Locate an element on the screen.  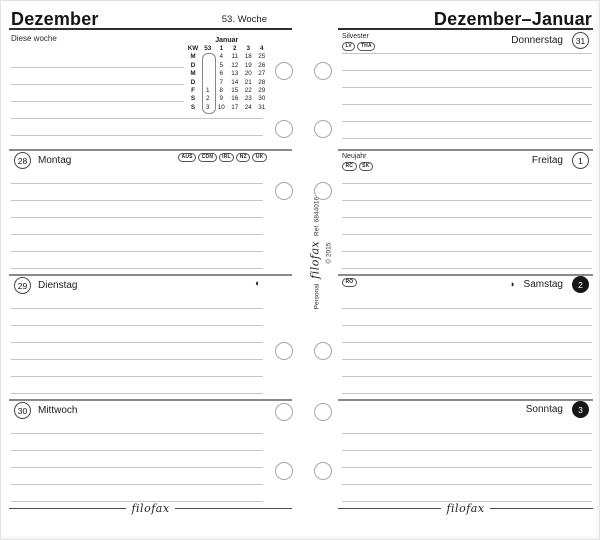
note-lines-freitag is located at coordinates (467, 218).